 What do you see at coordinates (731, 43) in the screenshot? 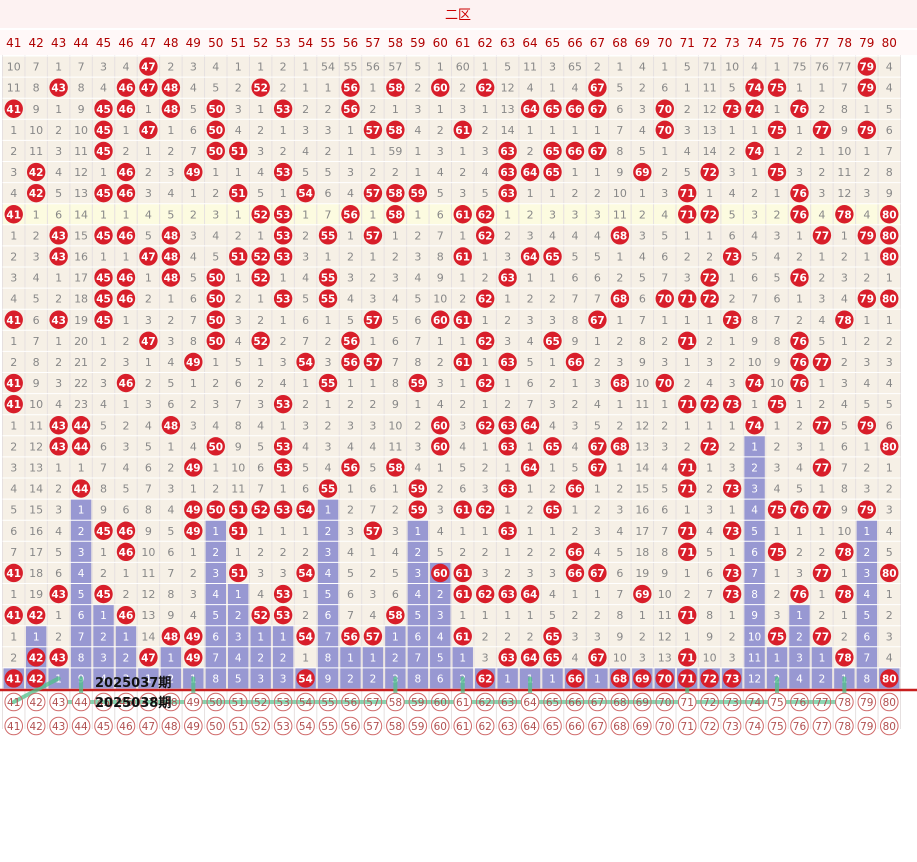
I see `header-number: 73` at bounding box center [731, 43].